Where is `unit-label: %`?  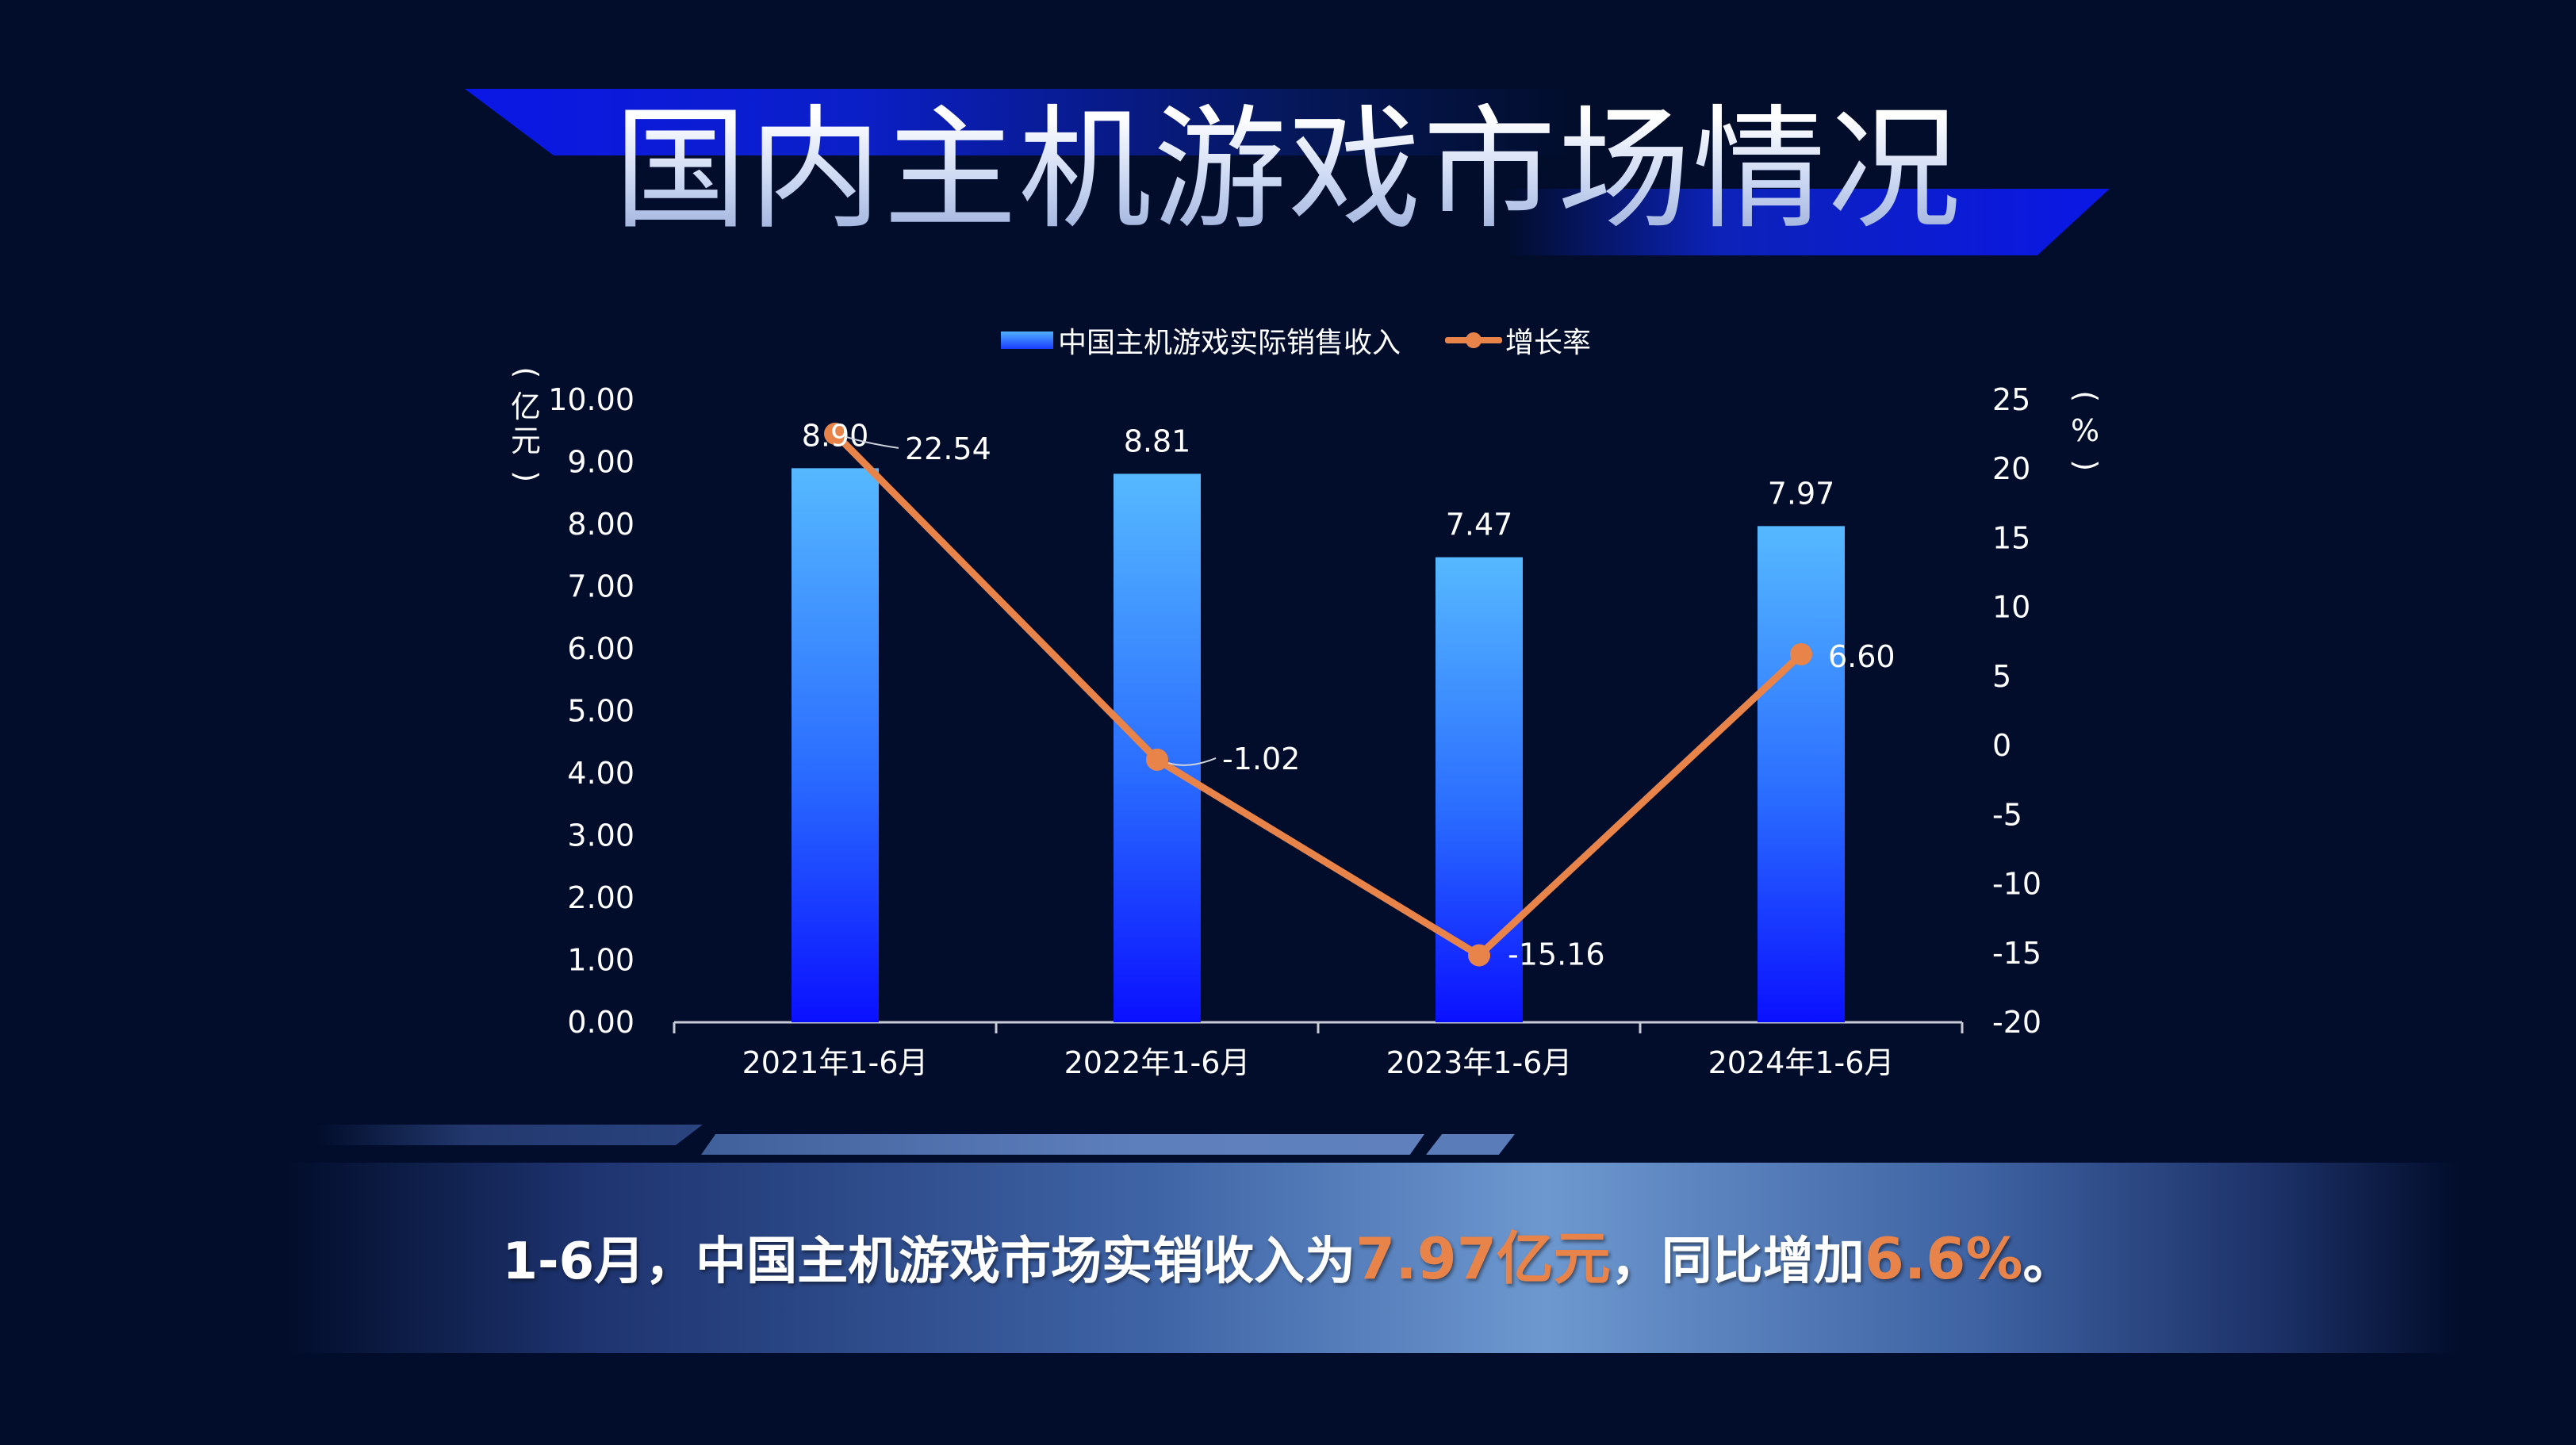
unit-label: % is located at coordinates (2085, 430).